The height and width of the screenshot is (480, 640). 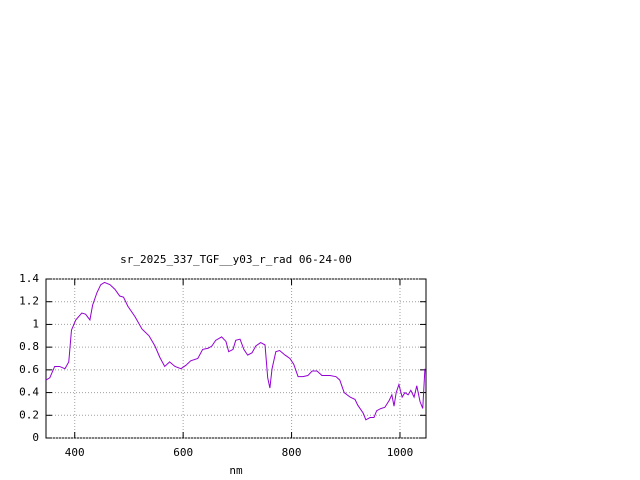 What do you see at coordinates (29, 392) in the screenshot?
I see `y-tick-label: 0.4` at bounding box center [29, 392].